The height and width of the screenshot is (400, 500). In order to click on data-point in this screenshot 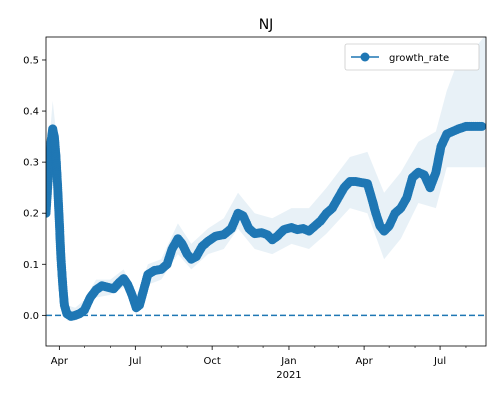, I will do `click(481, 126)`.